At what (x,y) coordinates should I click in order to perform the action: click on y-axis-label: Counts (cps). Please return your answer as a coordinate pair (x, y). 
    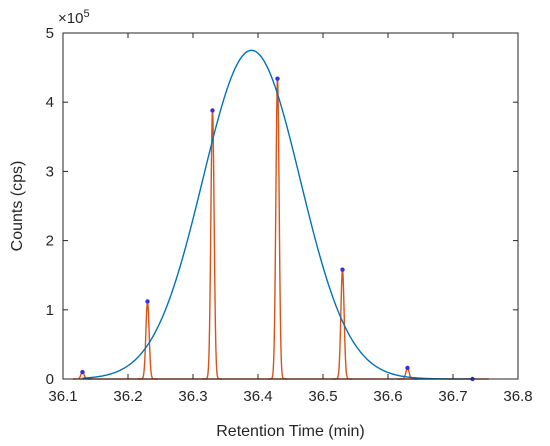
    Looking at the image, I should click on (17, 206).